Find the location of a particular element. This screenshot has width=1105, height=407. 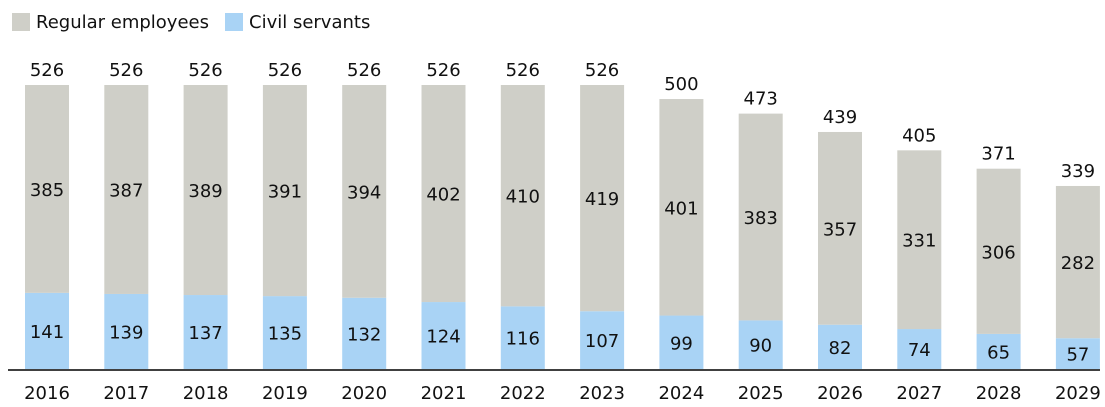

segment-label: 419 is located at coordinates (602, 199).